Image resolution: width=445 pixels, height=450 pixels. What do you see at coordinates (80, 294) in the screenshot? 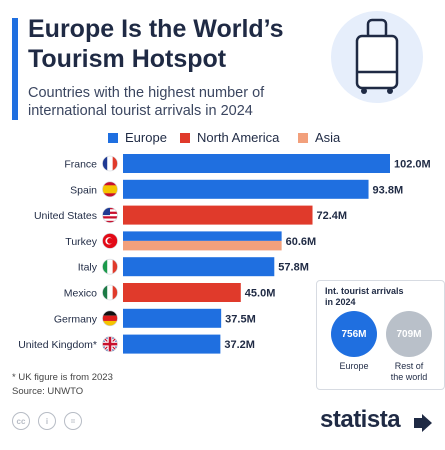
I see `category-label: Mexico` at bounding box center [80, 294].